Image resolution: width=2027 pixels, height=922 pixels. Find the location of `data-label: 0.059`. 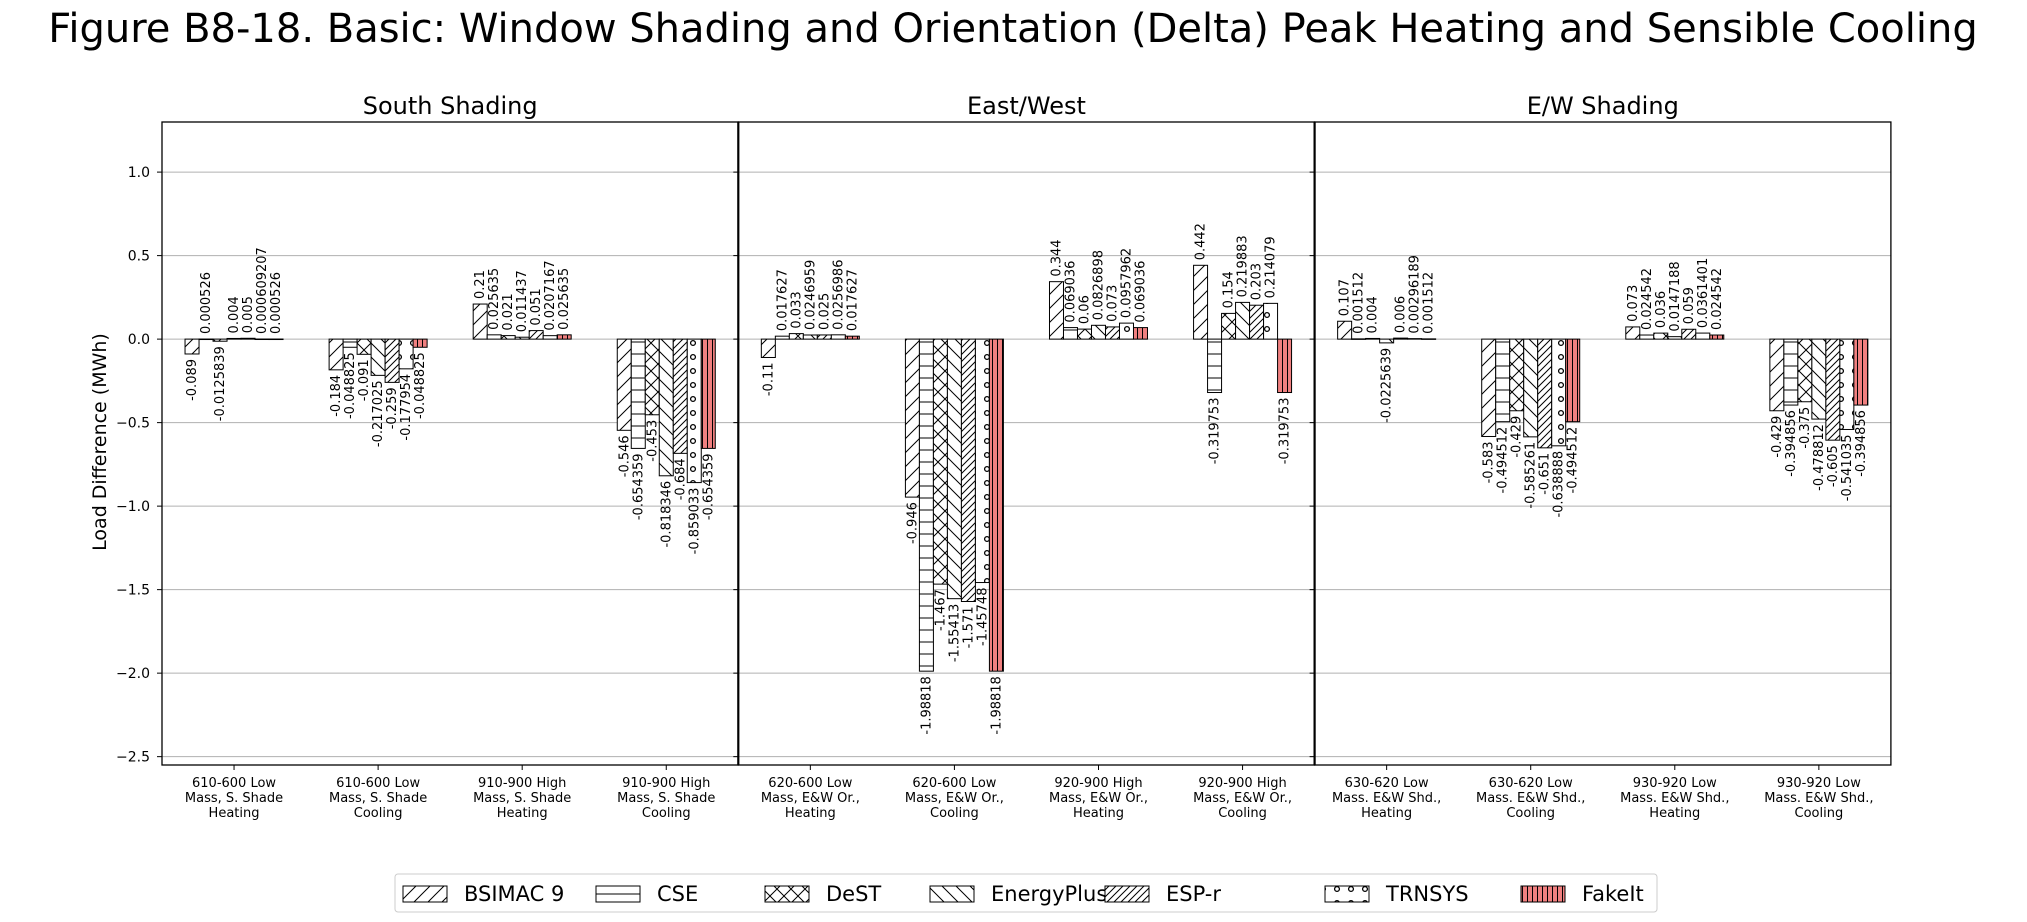

data-label: 0.059 is located at coordinates (1689, 305).